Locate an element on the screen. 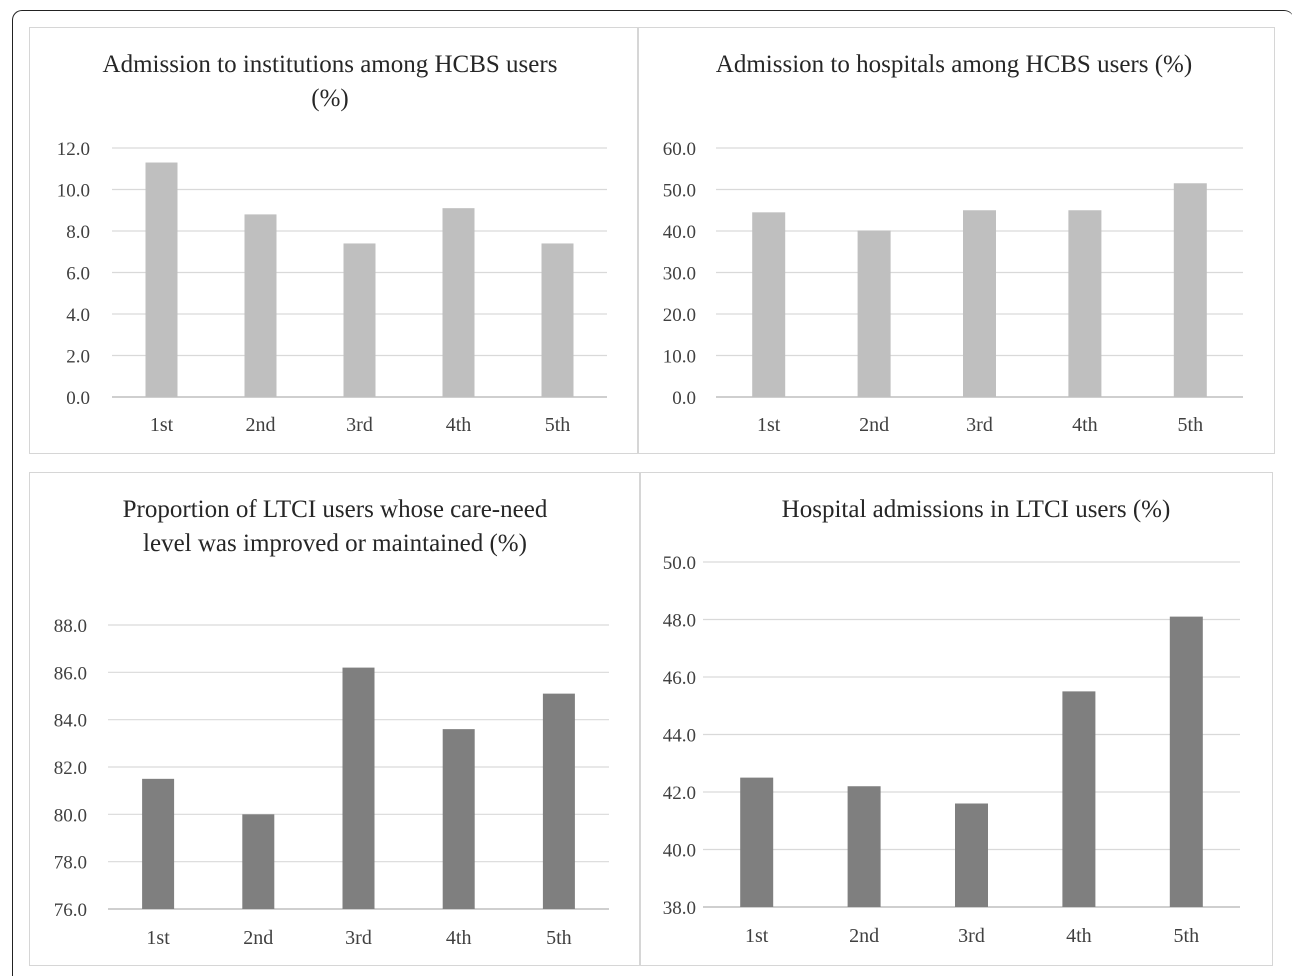 This screenshot has height=976, width=1292. y-tick-label: 20.0 is located at coordinates (679, 315).